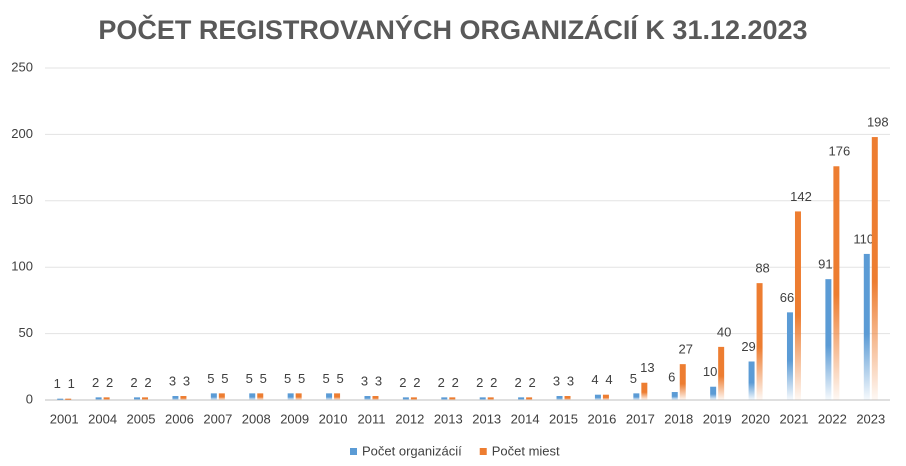 This screenshot has width=906, height=466. I want to click on x-tick-label: 2021, so click(794, 418).